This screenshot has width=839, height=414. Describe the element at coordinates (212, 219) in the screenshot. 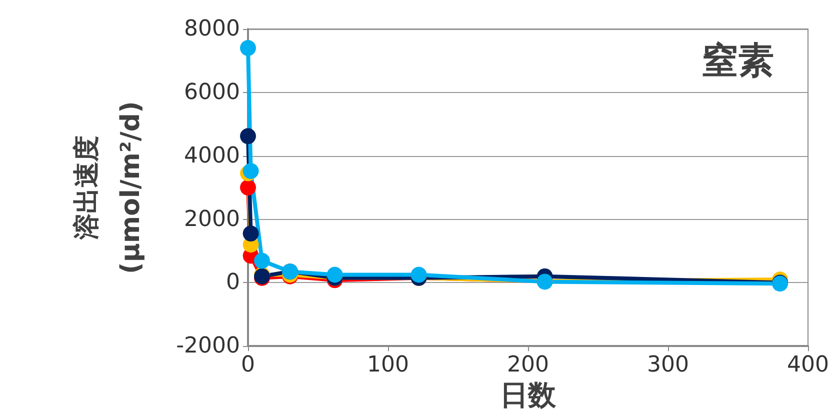

I see `y-tick-label: 2000` at that location.